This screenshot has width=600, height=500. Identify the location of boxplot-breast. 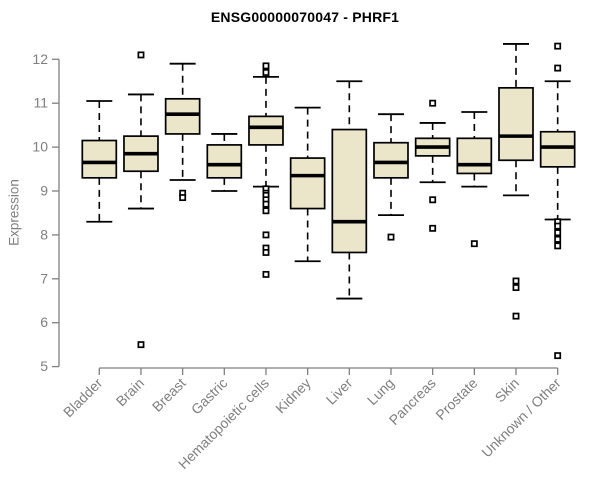
(182, 132).